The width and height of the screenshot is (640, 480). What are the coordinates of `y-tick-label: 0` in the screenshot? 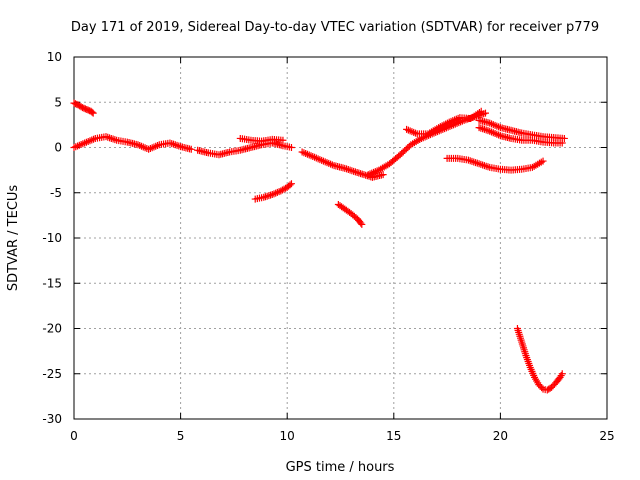 It's located at (58, 148).